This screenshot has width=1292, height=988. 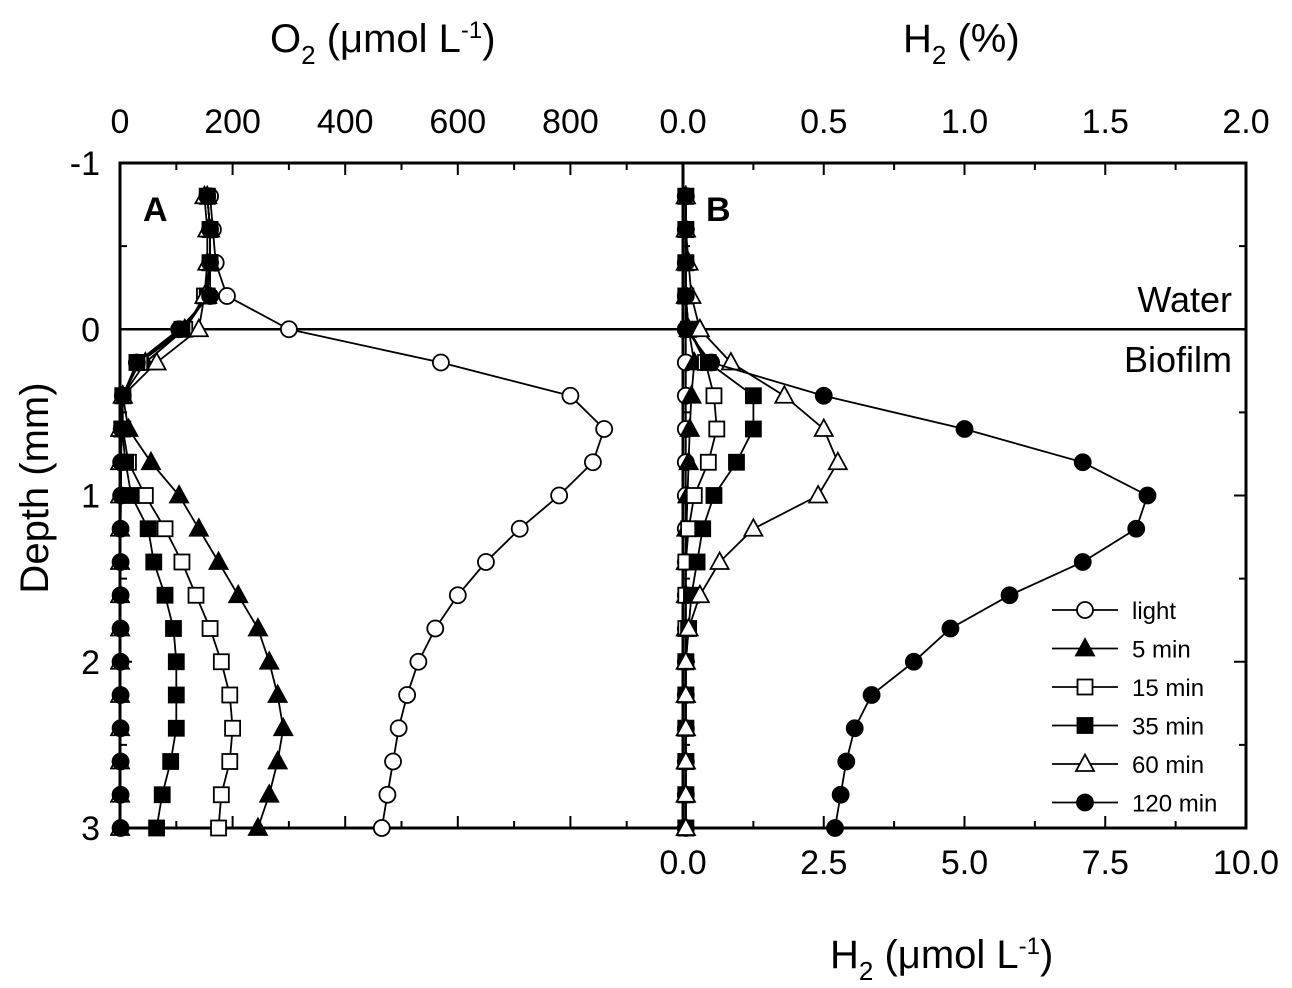 What do you see at coordinates (1121, 650) in the screenshot?
I see `legend-item: 5 min` at bounding box center [1121, 650].